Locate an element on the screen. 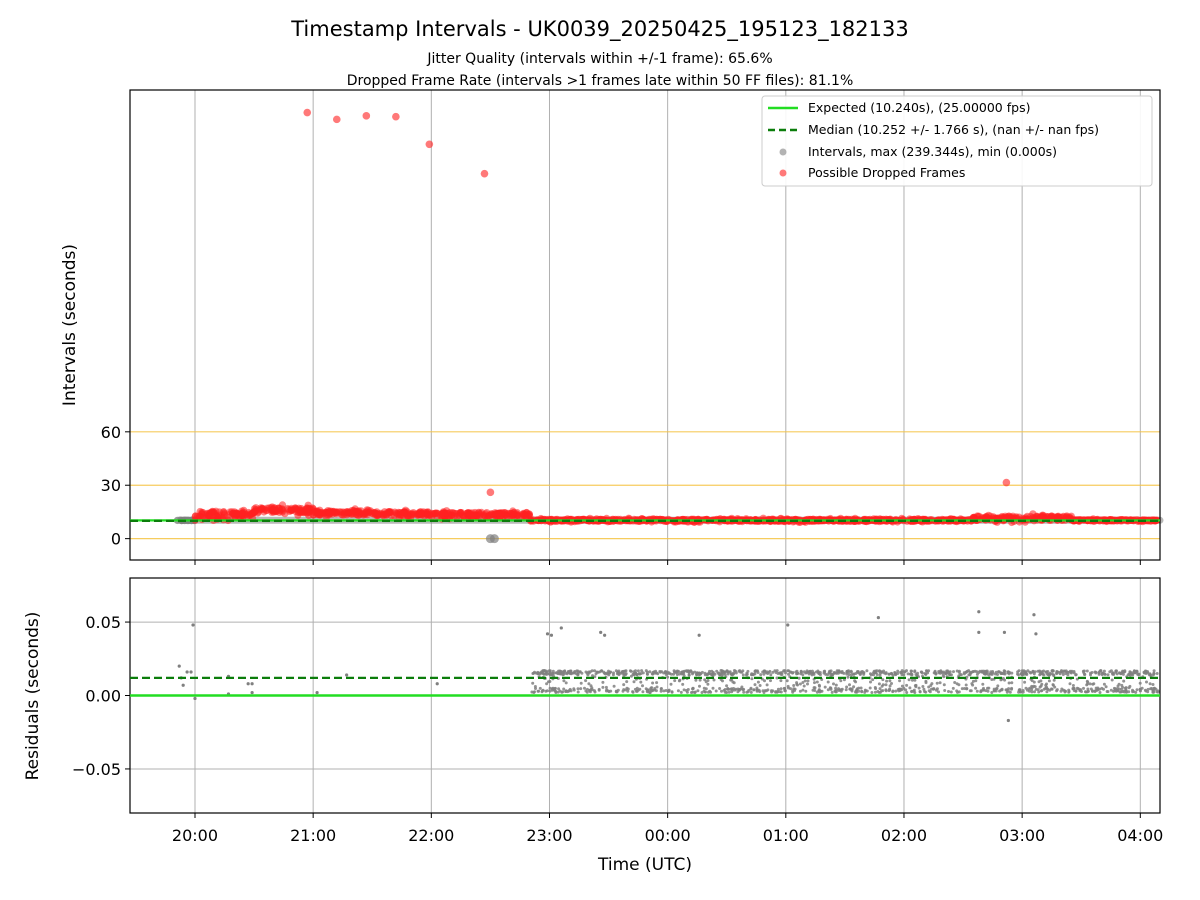 The width and height of the screenshot is (1200, 900). x-tick-label: 20:00 is located at coordinates (195, 835).